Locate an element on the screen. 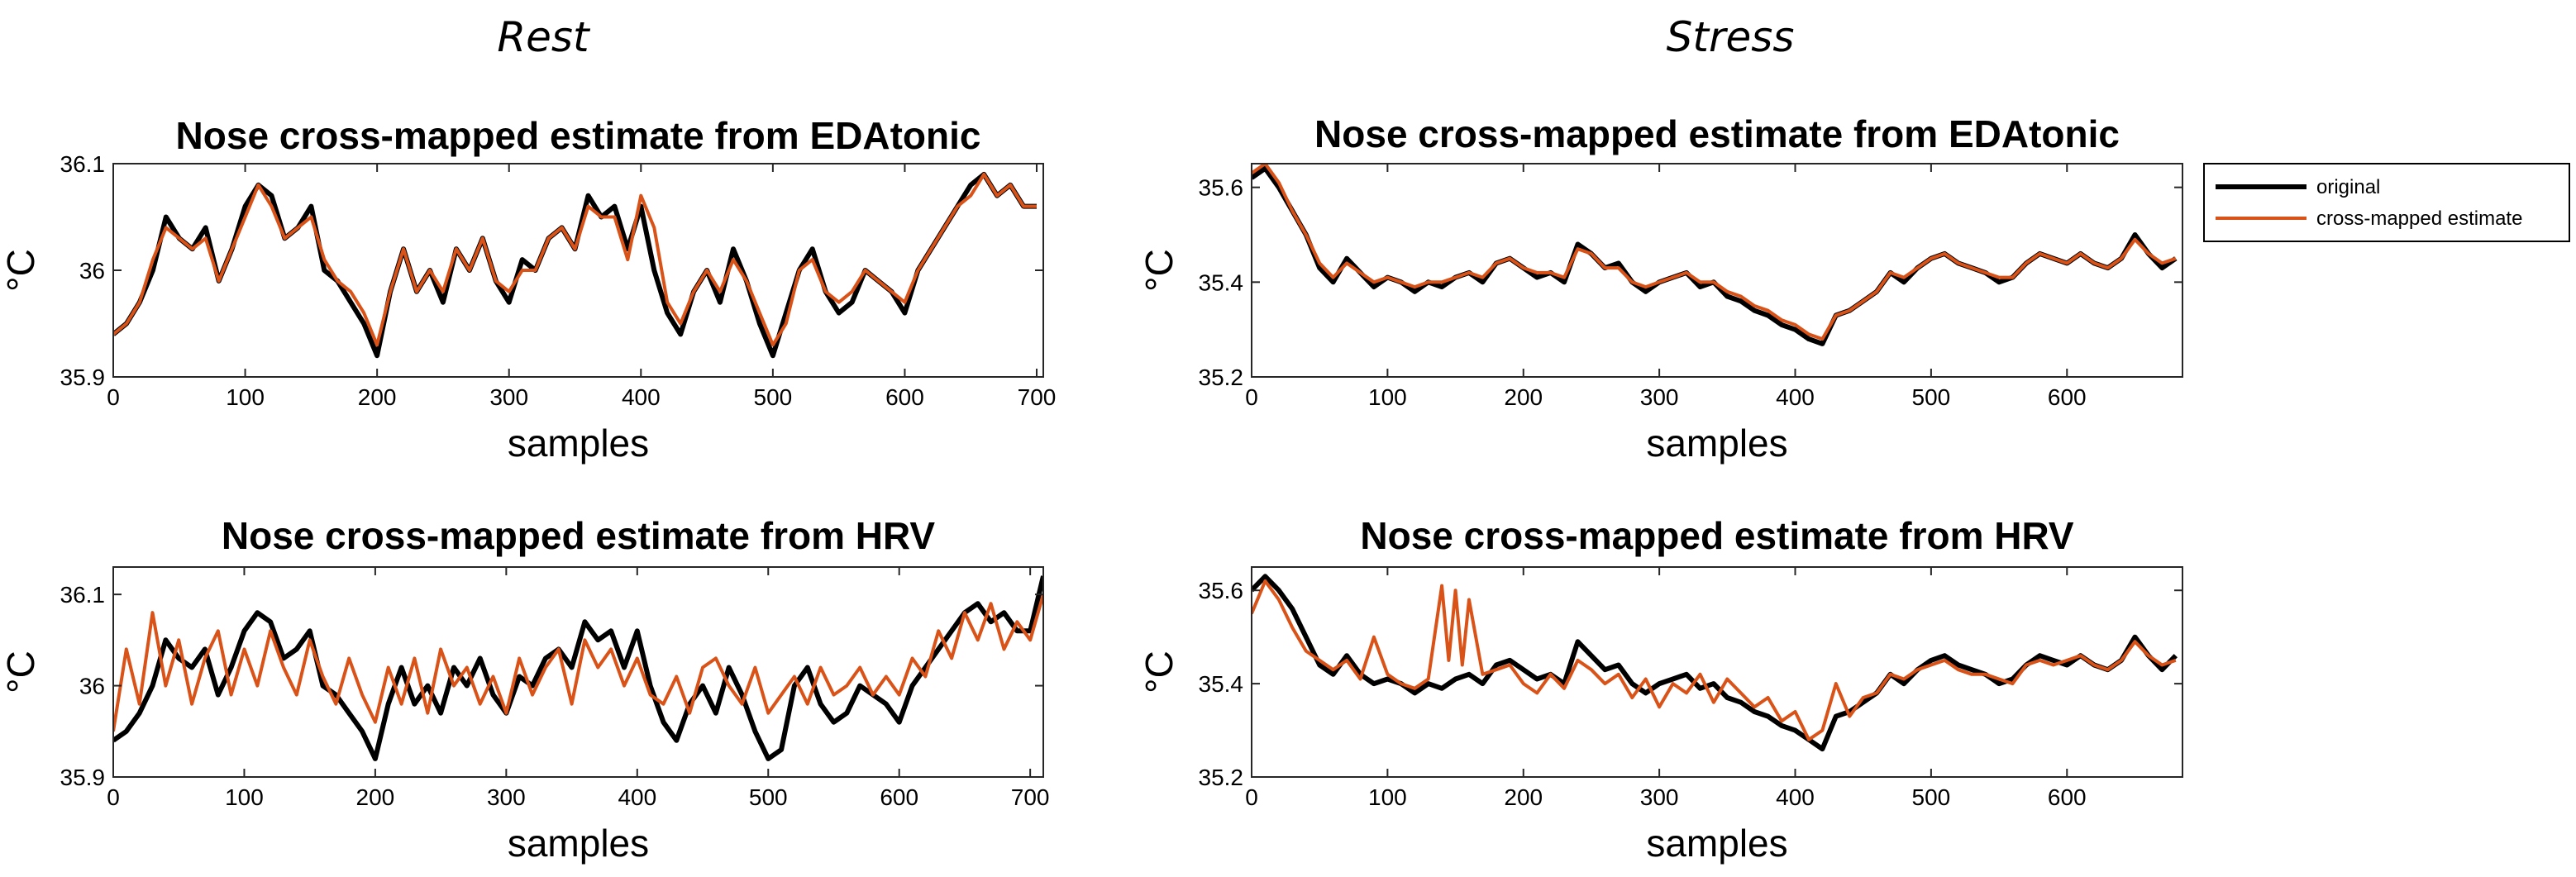  column-title-stress: Stress is located at coordinates (1731, 37).